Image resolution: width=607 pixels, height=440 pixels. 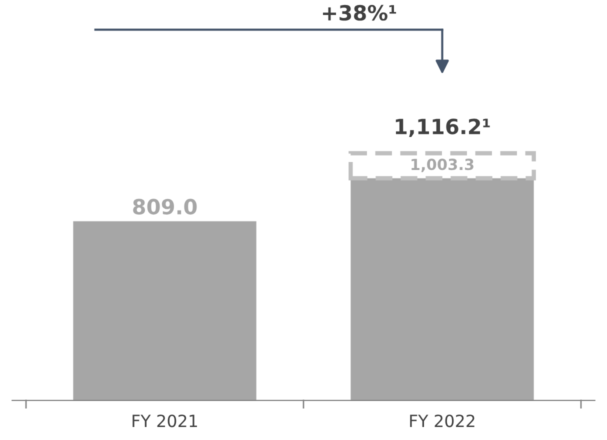 What do you see at coordinates (443, 128) in the screenshot?
I see `total-label: 1,116.2¹` at bounding box center [443, 128].